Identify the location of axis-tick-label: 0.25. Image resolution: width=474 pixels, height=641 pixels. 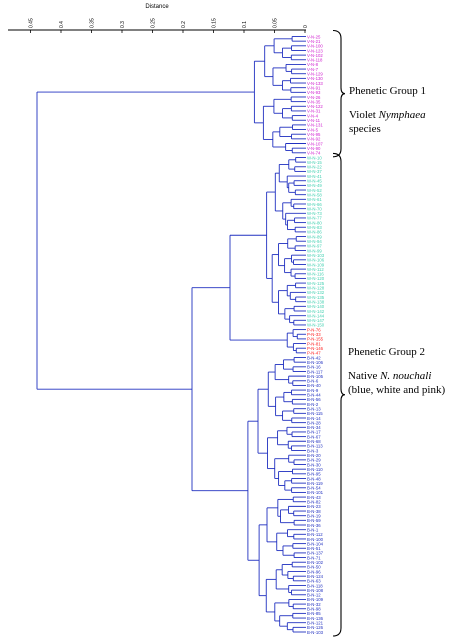
(154, 23).